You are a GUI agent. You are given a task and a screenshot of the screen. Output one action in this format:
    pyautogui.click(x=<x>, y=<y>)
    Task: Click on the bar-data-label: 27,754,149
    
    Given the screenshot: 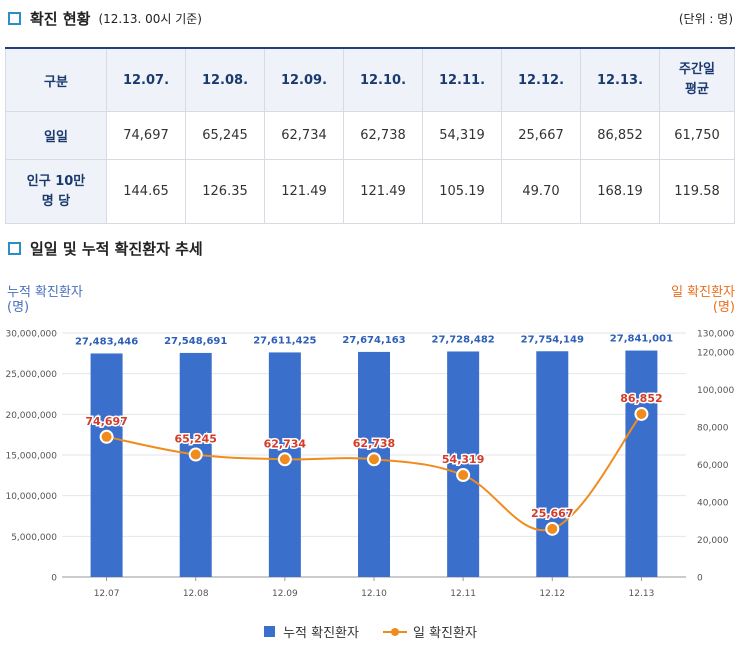 What is the action you would take?
    pyautogui.click(x=552, y=339)
    